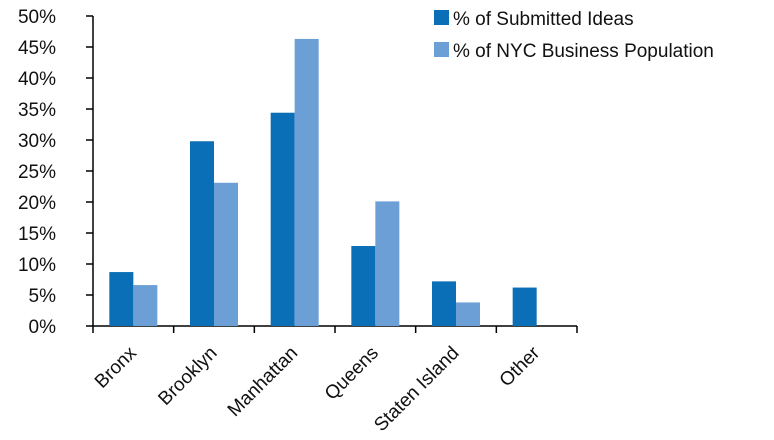  Describe the element at coordinates (416, 389) in the screenshot. I see `x-category-label: Staten Island` at that location.